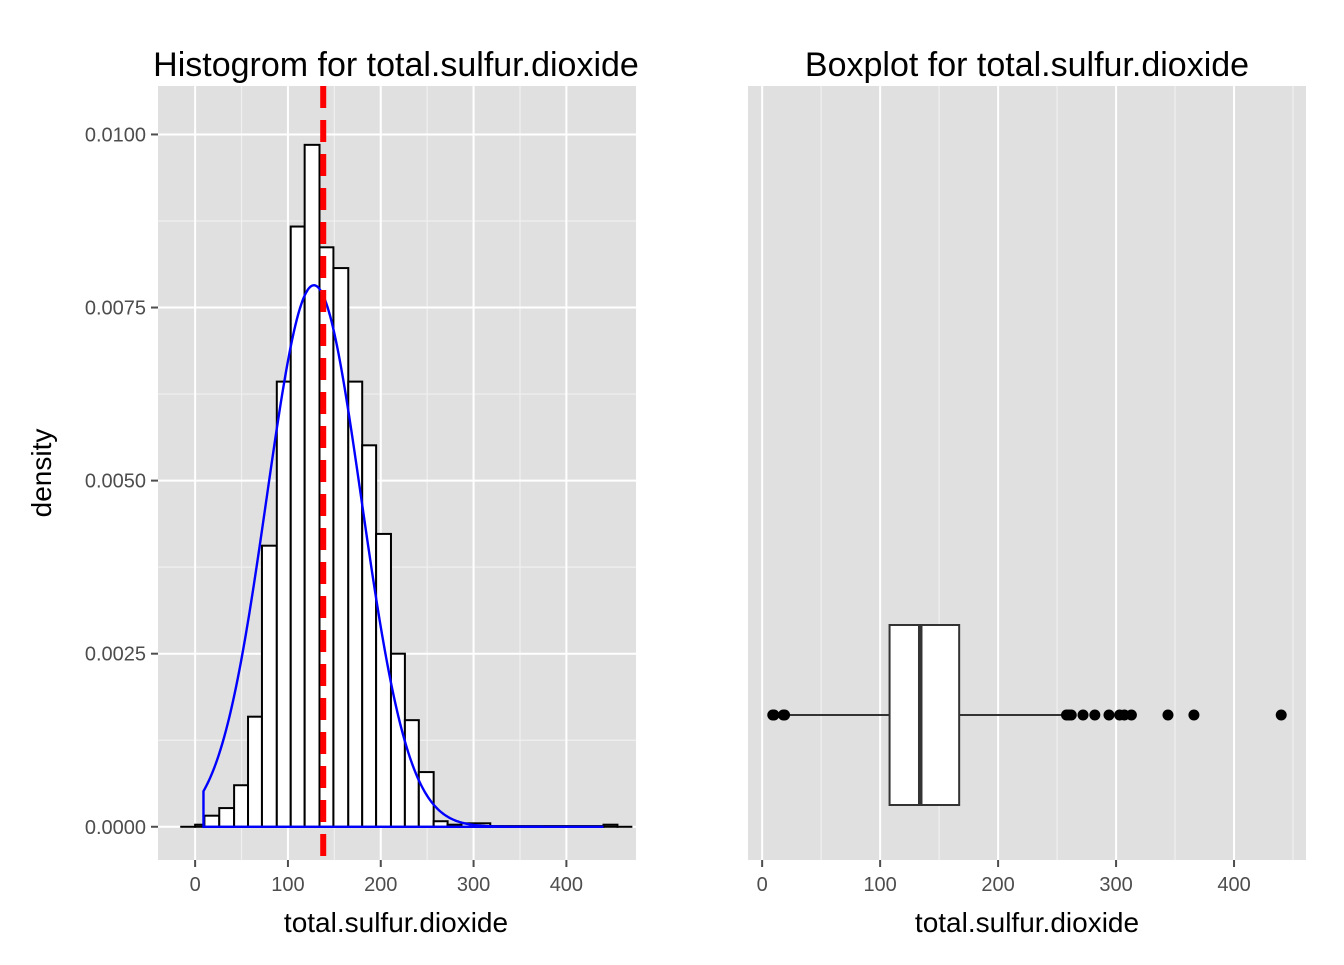 This screenshot has width=1344, height=965. I want to click on histogram-x-tick-label: 0, so click(195, 885).